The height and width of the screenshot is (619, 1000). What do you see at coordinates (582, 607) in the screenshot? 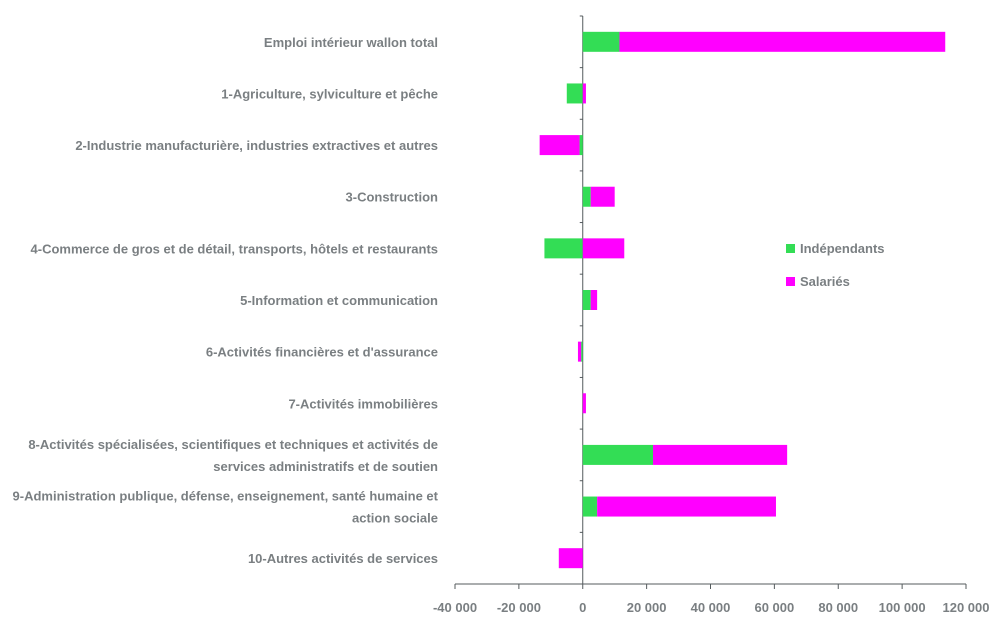
I see `x-tick-label: 0` at bounding box center [582, 607].